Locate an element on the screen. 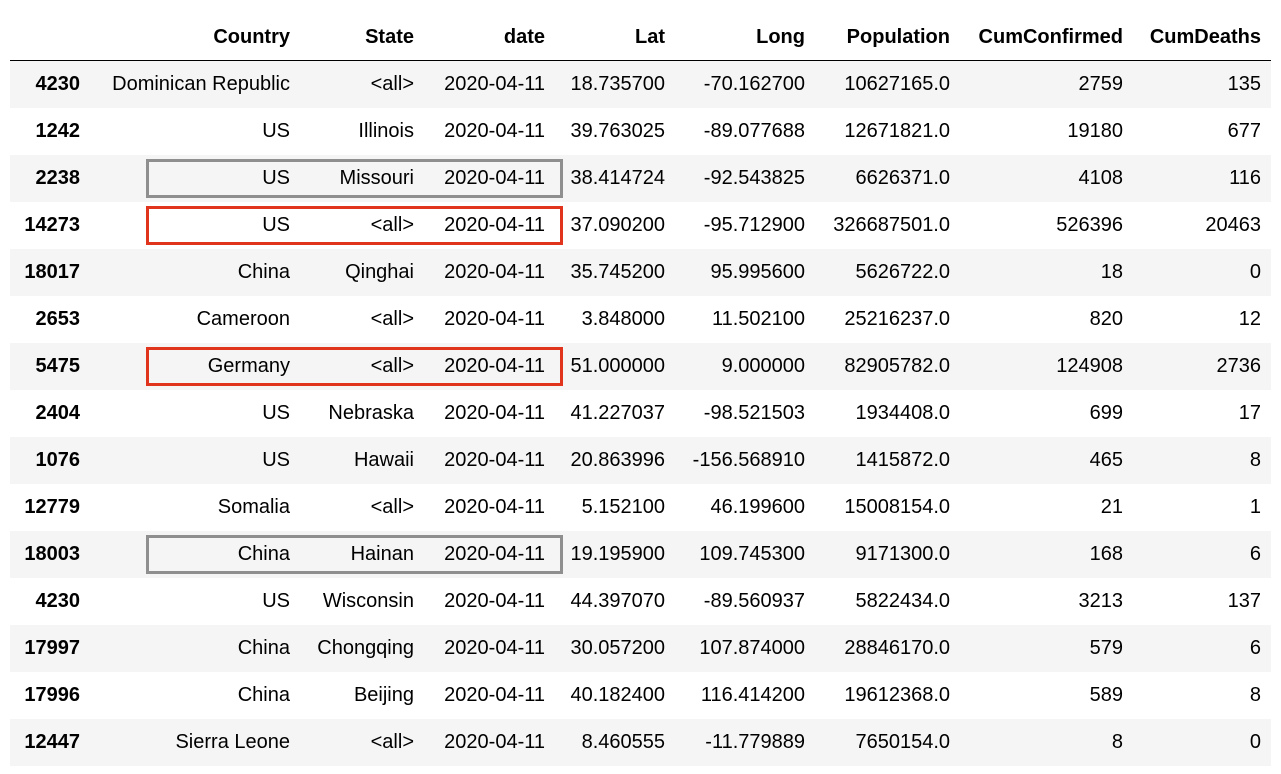 This screenshot has width=1281, height=774. cell-state: Illinois is located at coordinates (386, 130).